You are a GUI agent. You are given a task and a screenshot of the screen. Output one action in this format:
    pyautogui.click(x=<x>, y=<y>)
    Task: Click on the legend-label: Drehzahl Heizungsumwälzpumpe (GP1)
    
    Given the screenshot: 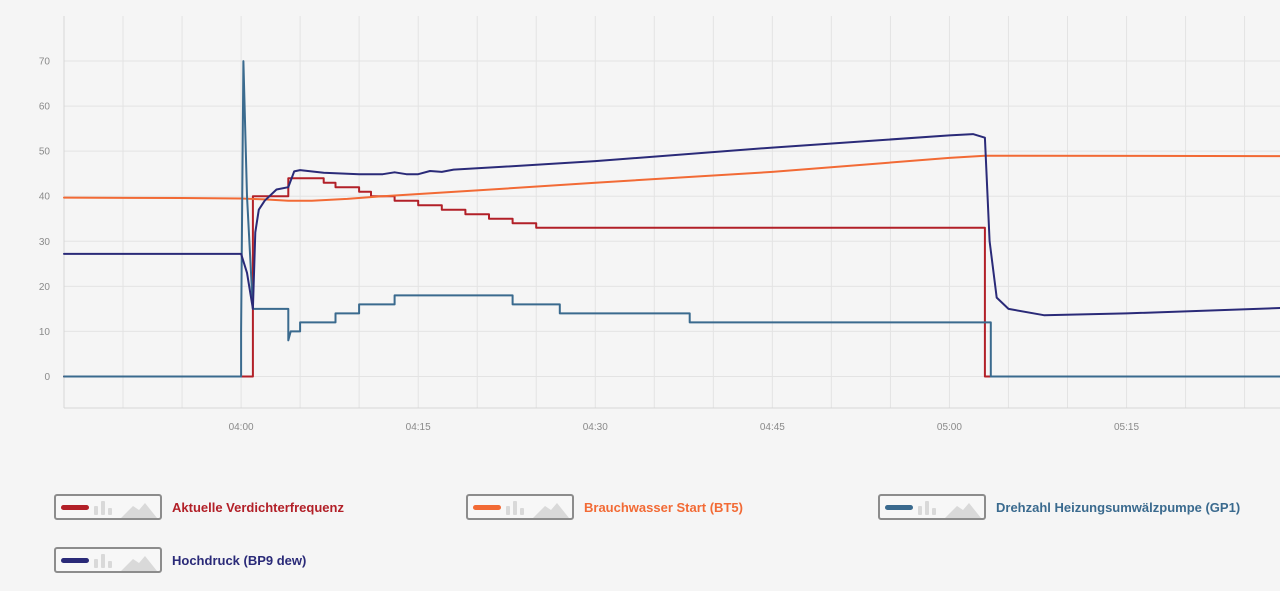 What is the action you would take?
    pyautogui.click(x=1118, y=507)
    